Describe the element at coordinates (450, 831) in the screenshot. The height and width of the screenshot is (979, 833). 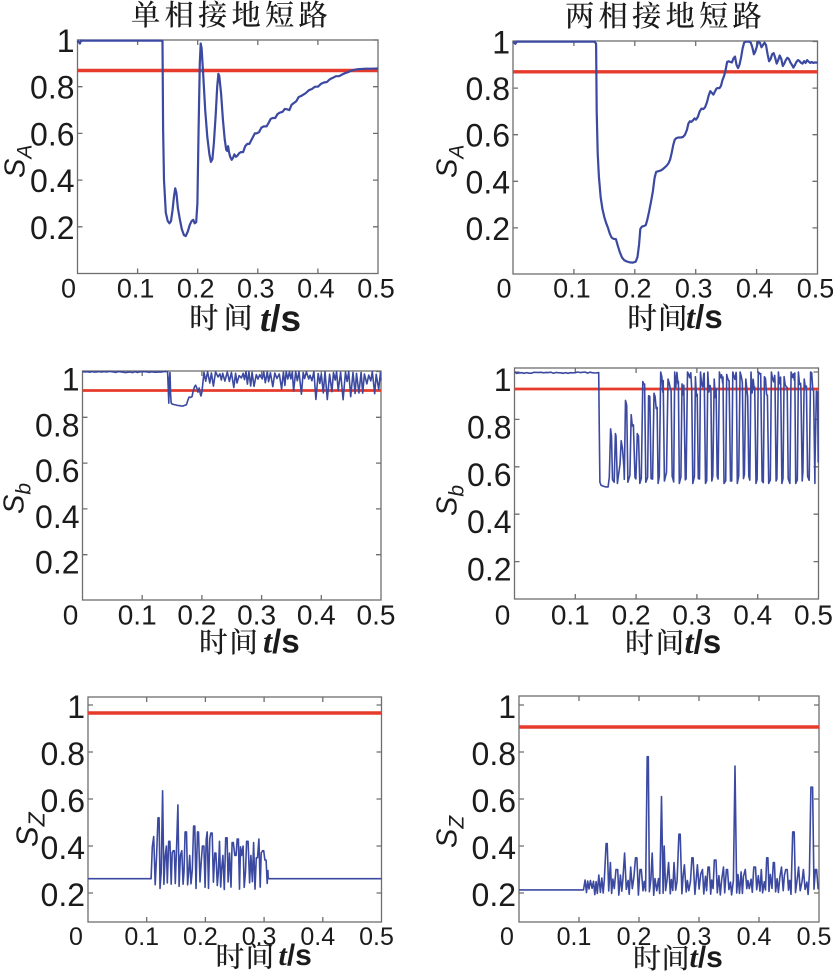
I see `svg-text: SZ` at that location.